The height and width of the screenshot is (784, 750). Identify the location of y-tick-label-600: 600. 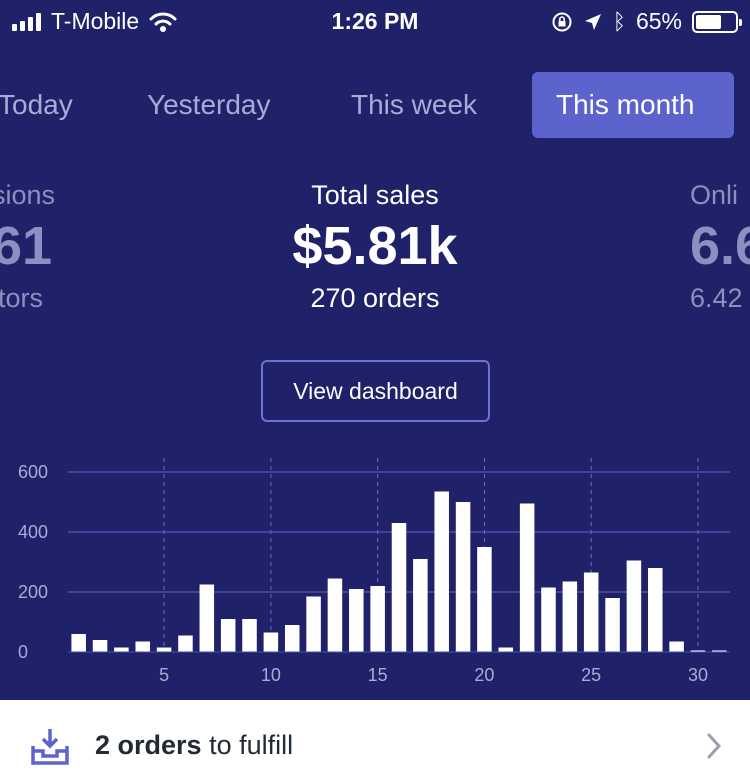
(33, 472).